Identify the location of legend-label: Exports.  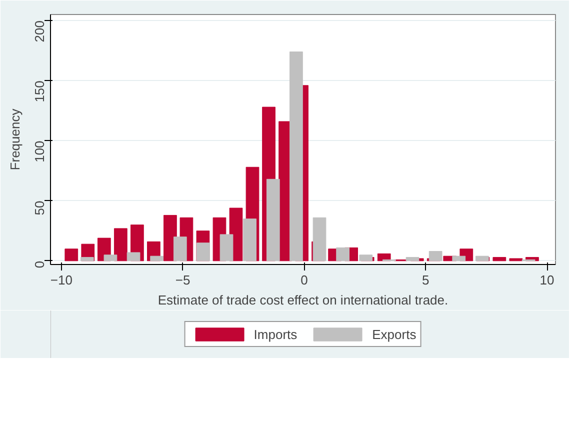
(394, 334).